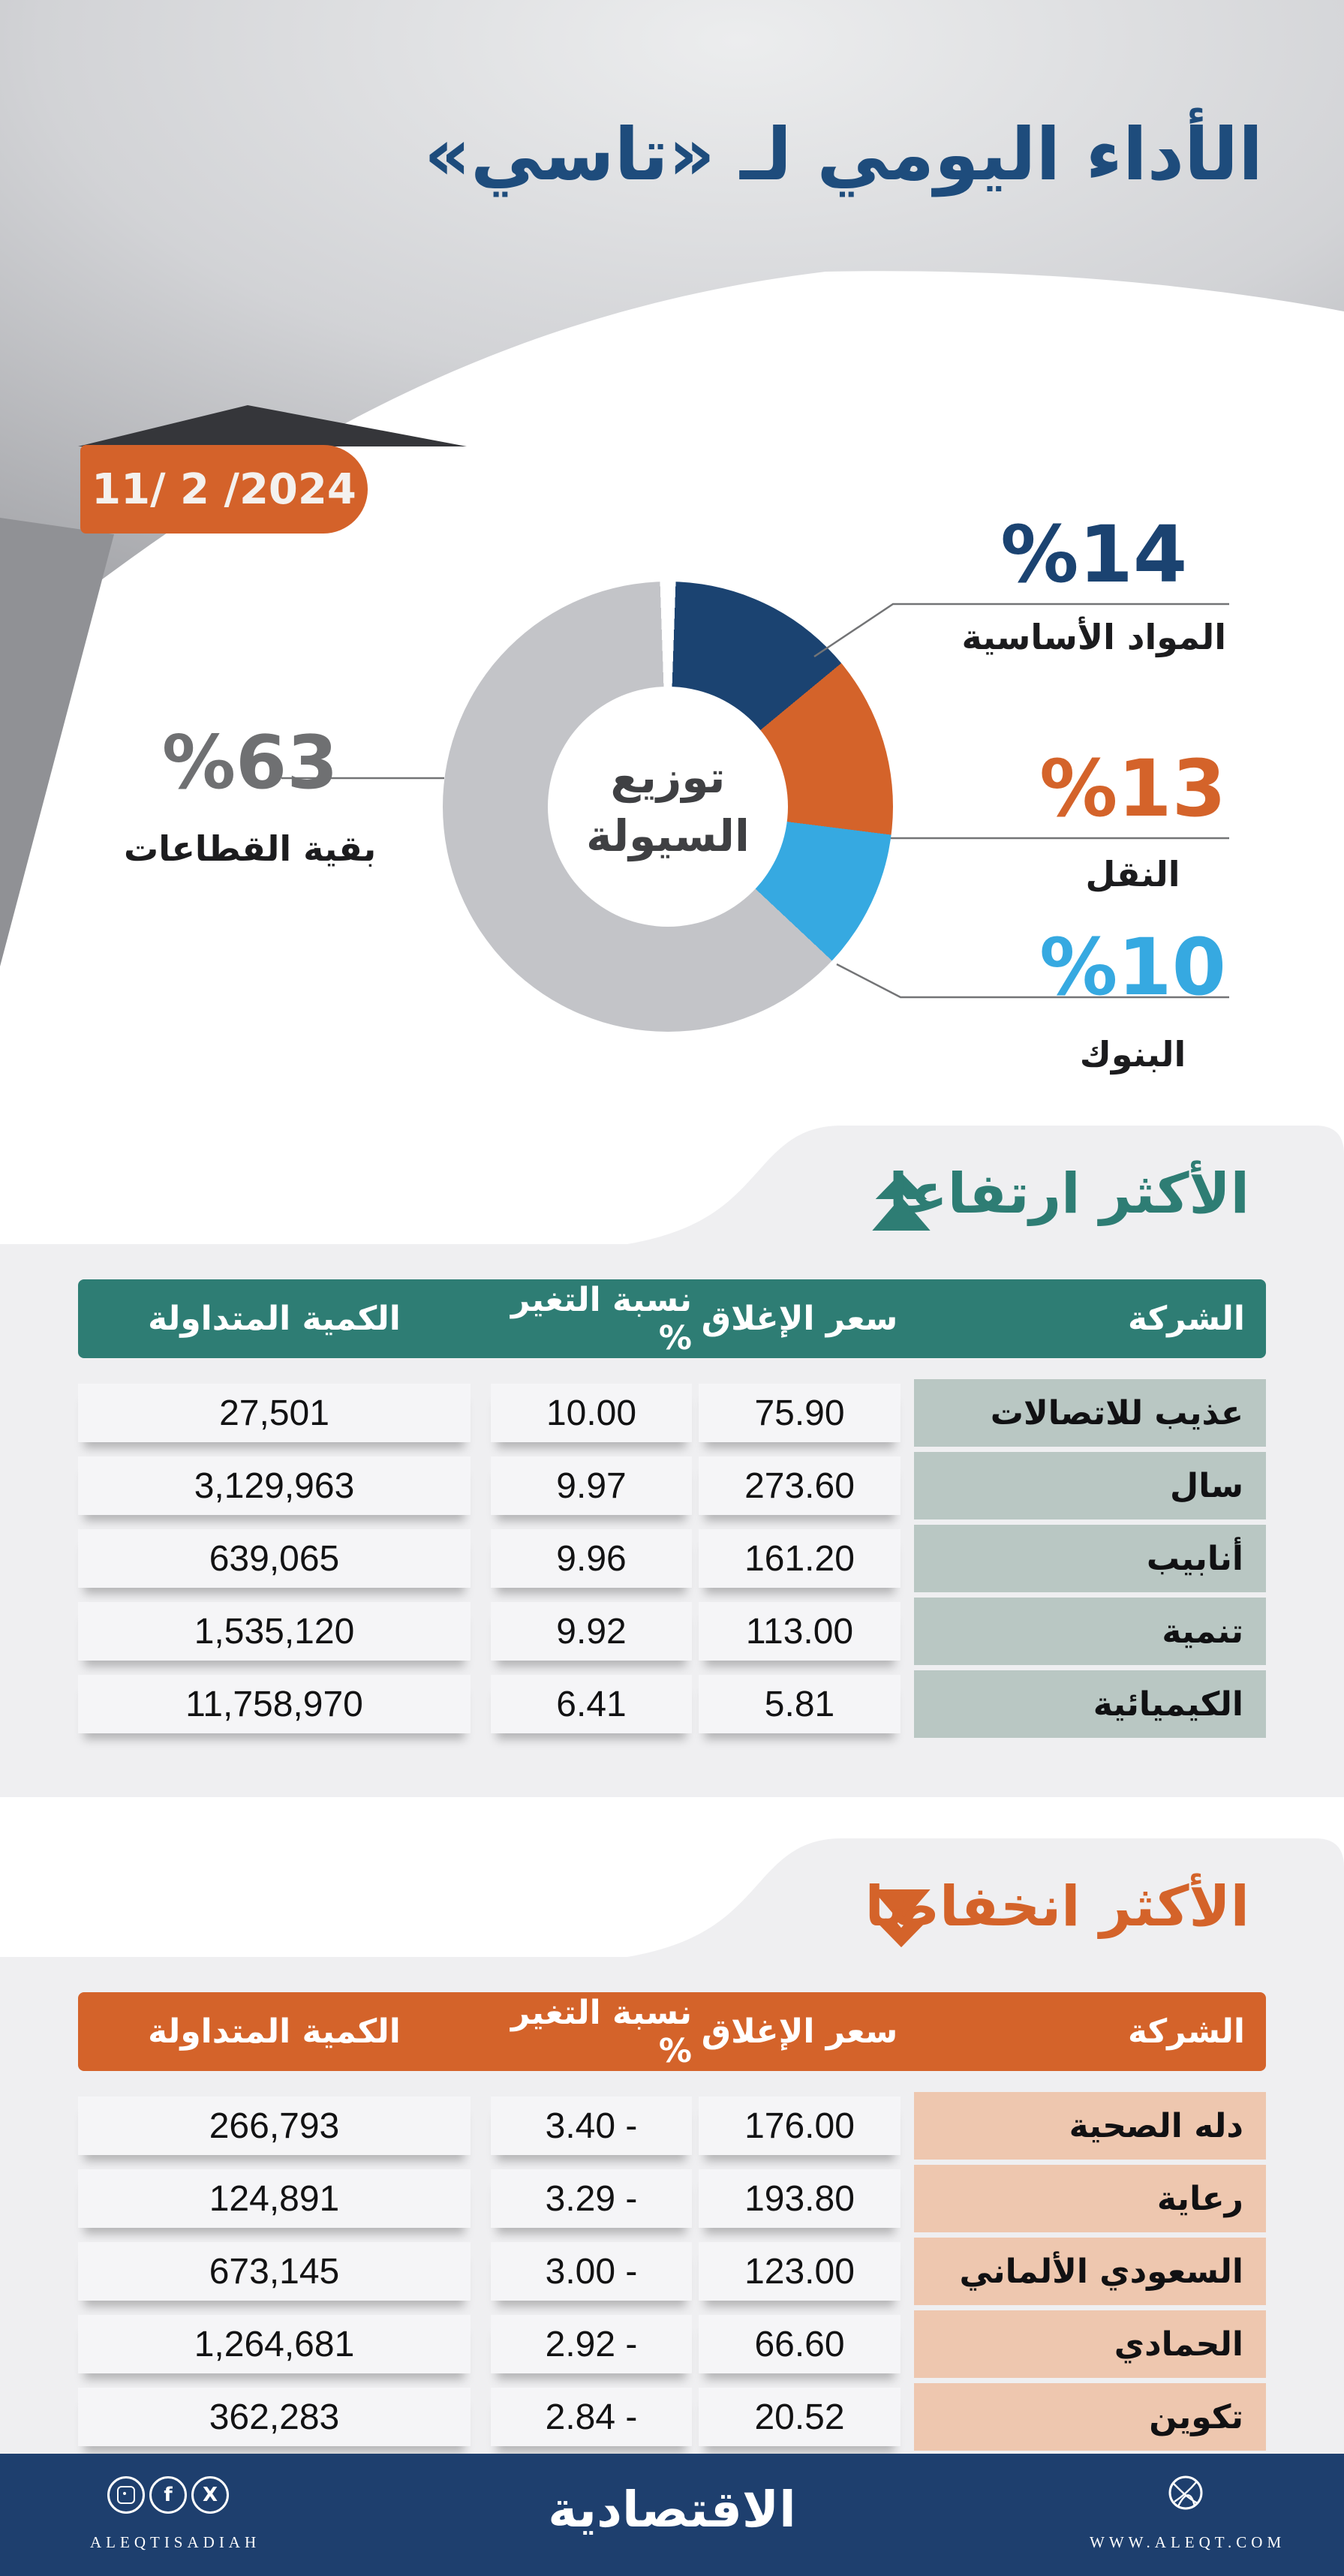  What do you see at coordinates (1056, 1906) in the screenshot?
I see `losers-section-title: الأكثر انخفاضا` at bounding box center [1056, 1906].